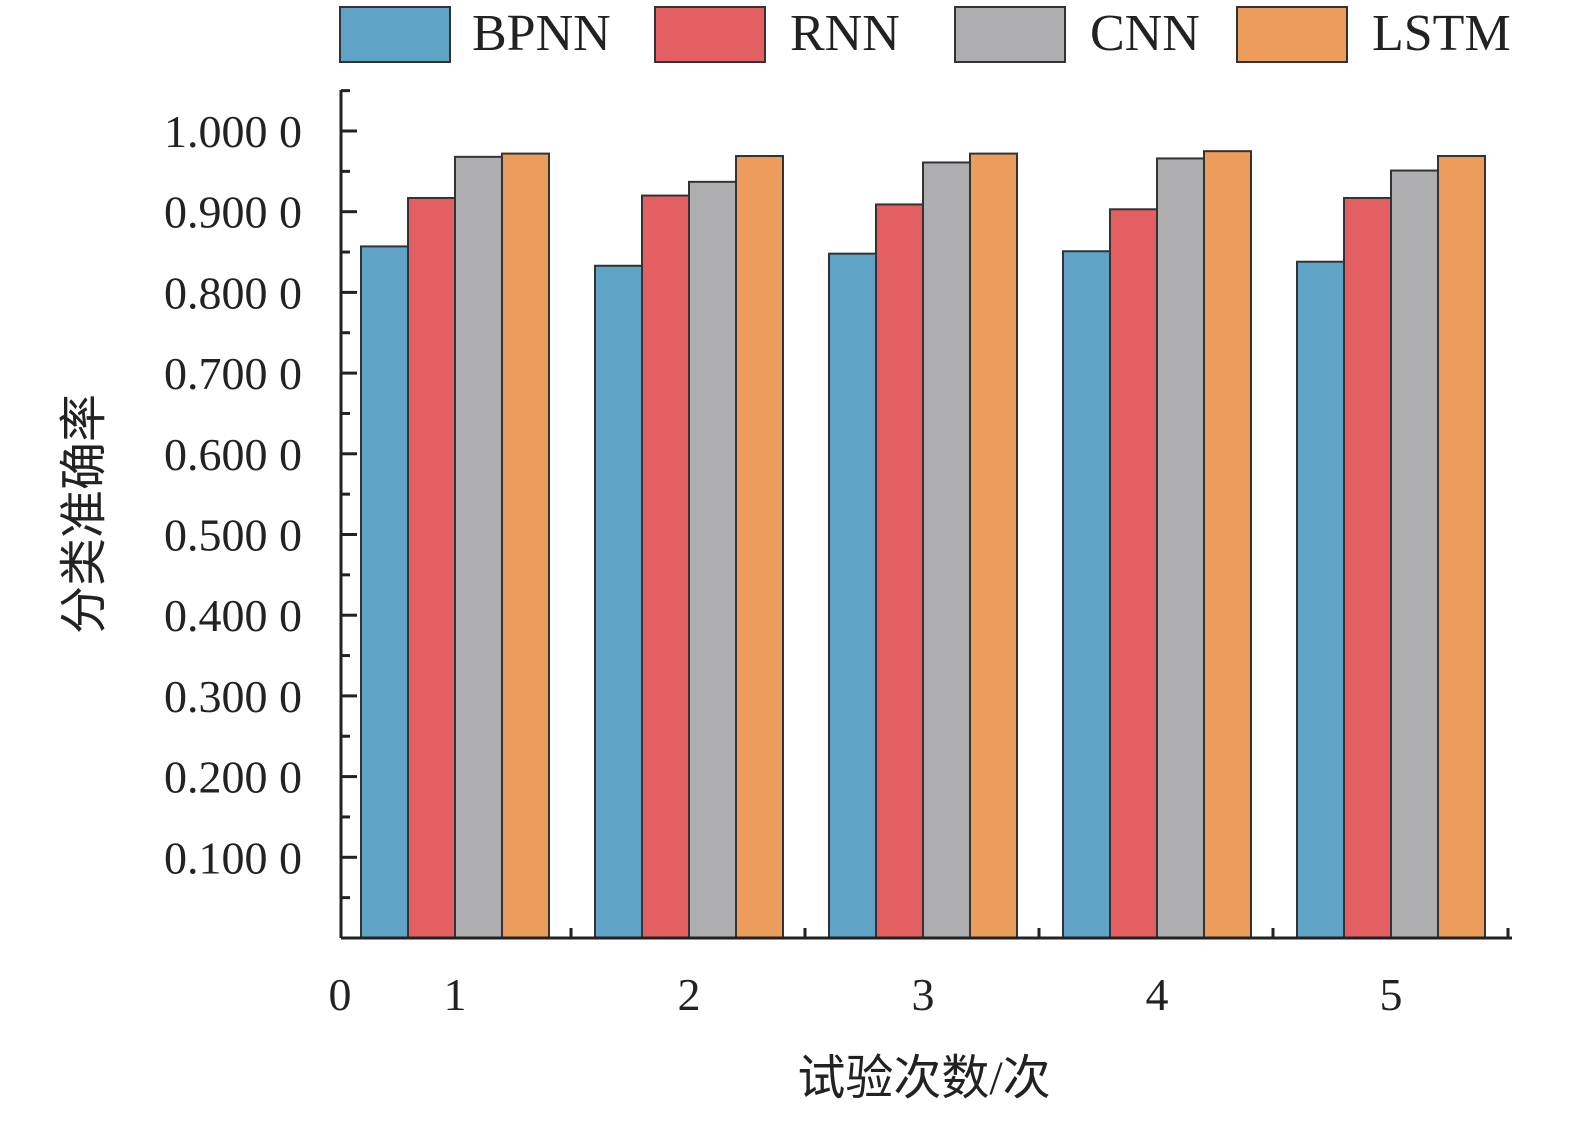 The image size is (1575, 1124). I want to click on y-tick-label: 0.100 0, so click(233, 857).